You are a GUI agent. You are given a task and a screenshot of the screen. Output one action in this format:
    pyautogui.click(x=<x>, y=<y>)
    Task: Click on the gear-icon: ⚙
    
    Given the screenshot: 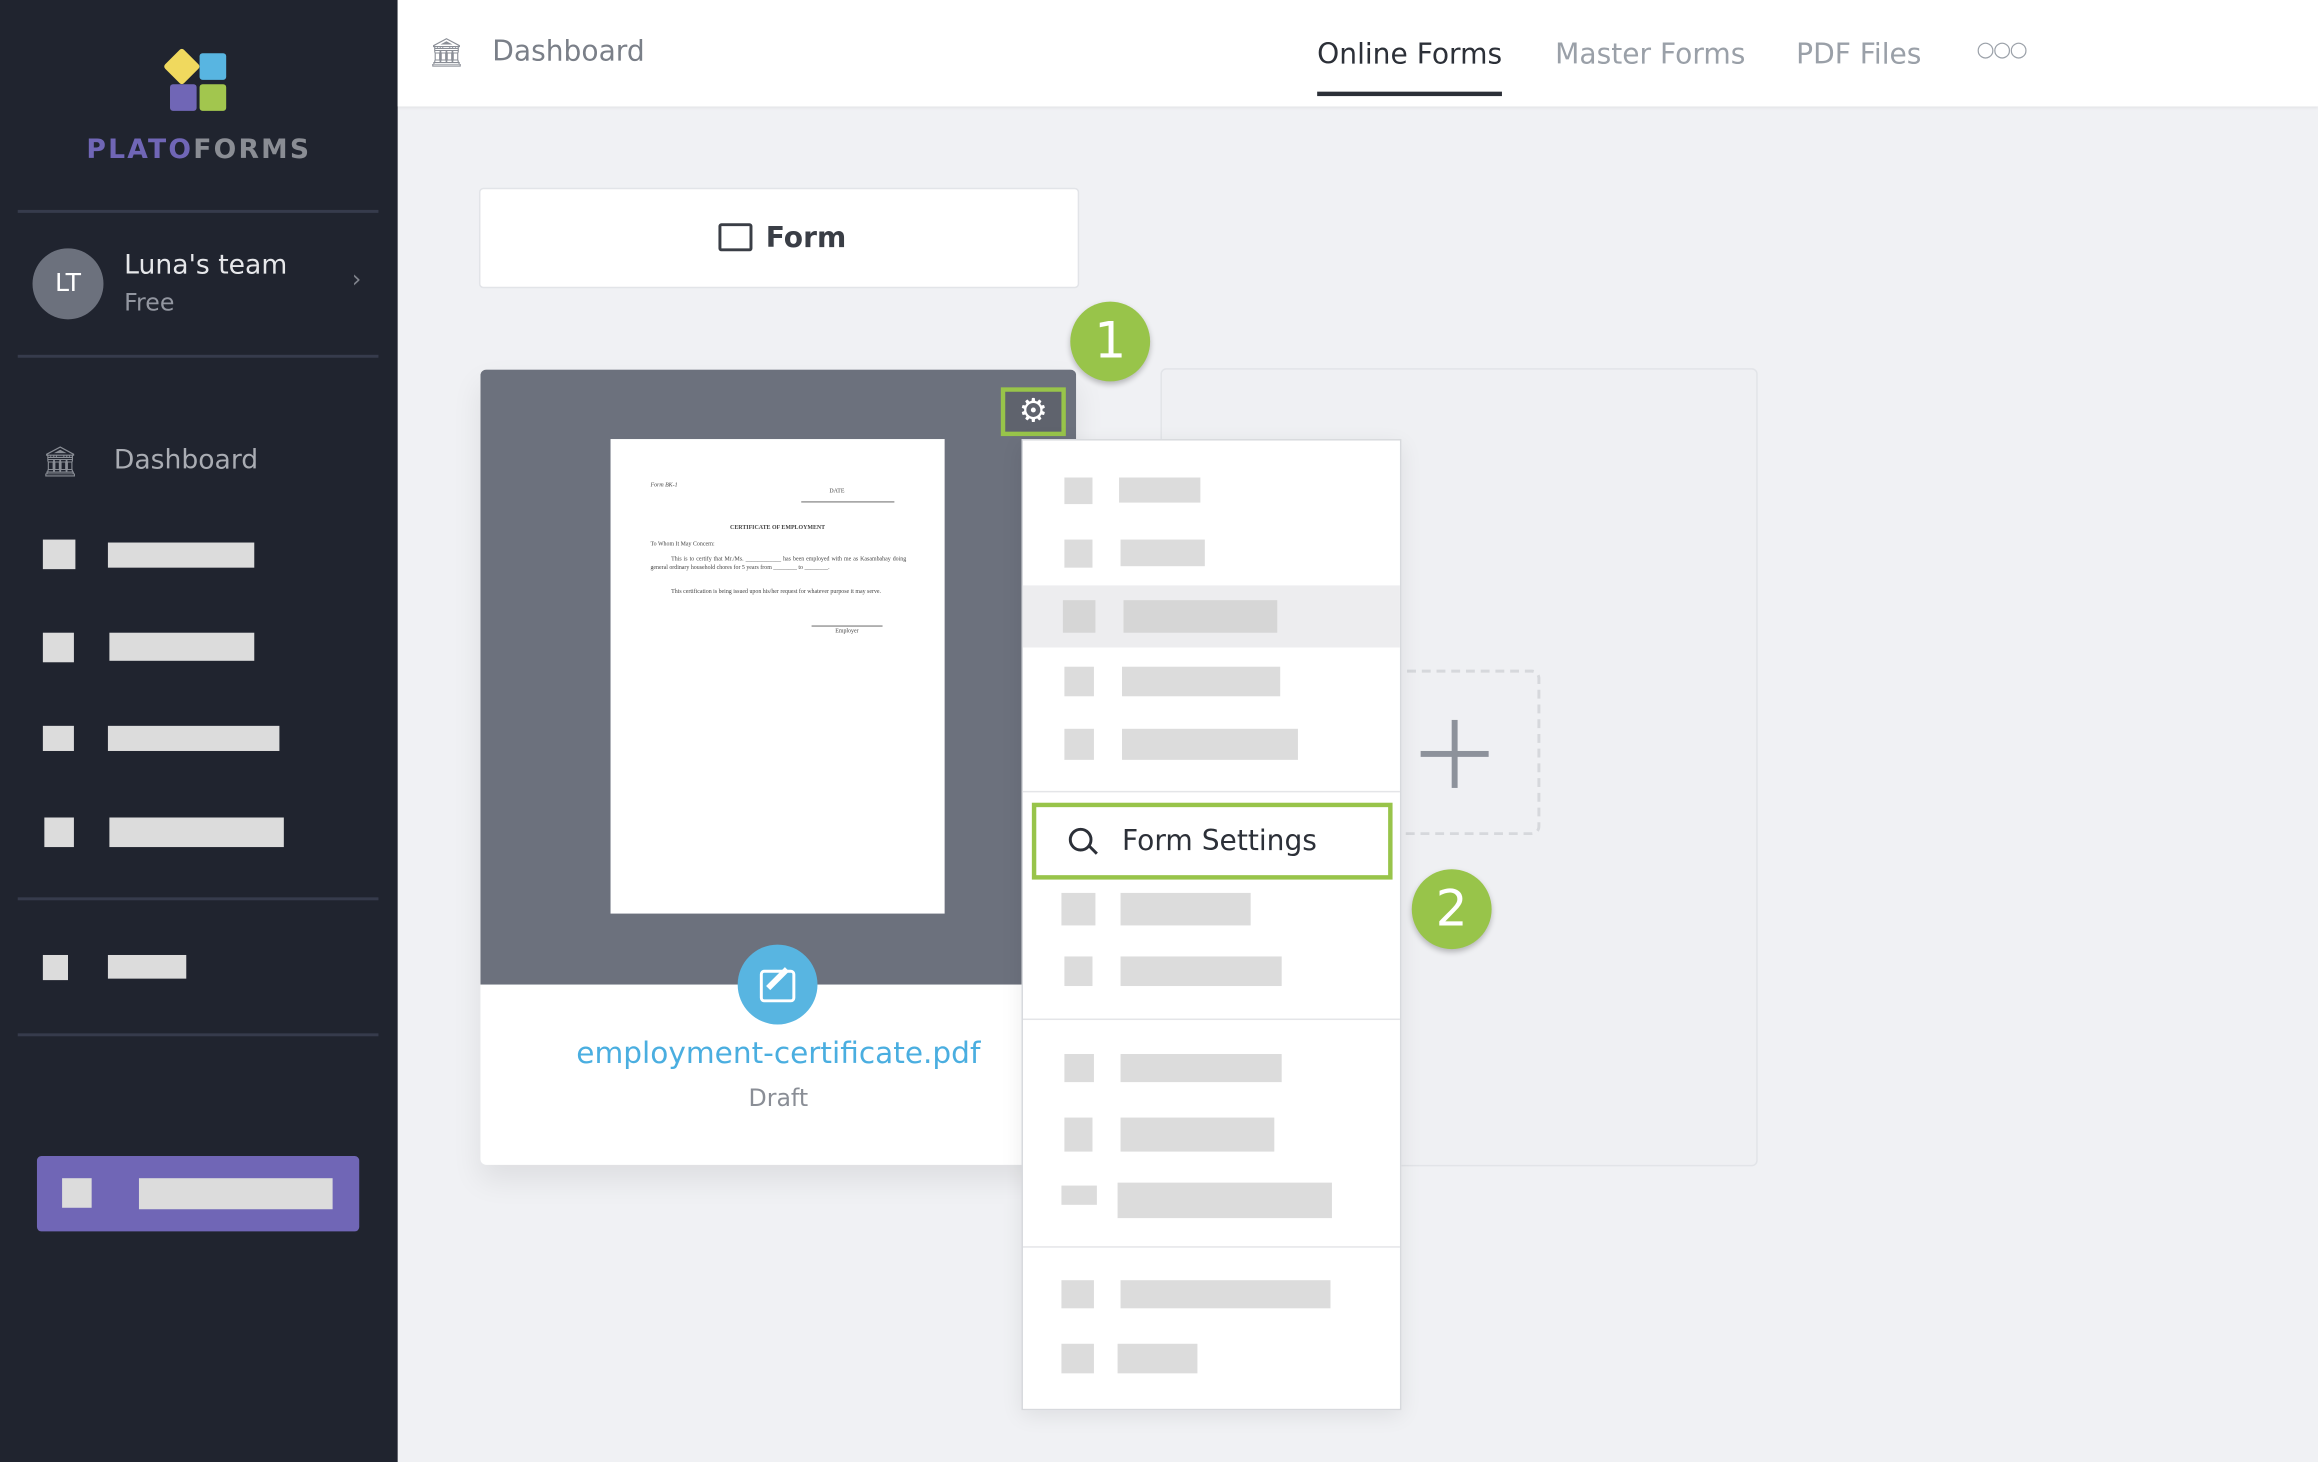 What is the action you would take?
    pyautogui.click(x=1033, y=412)
    